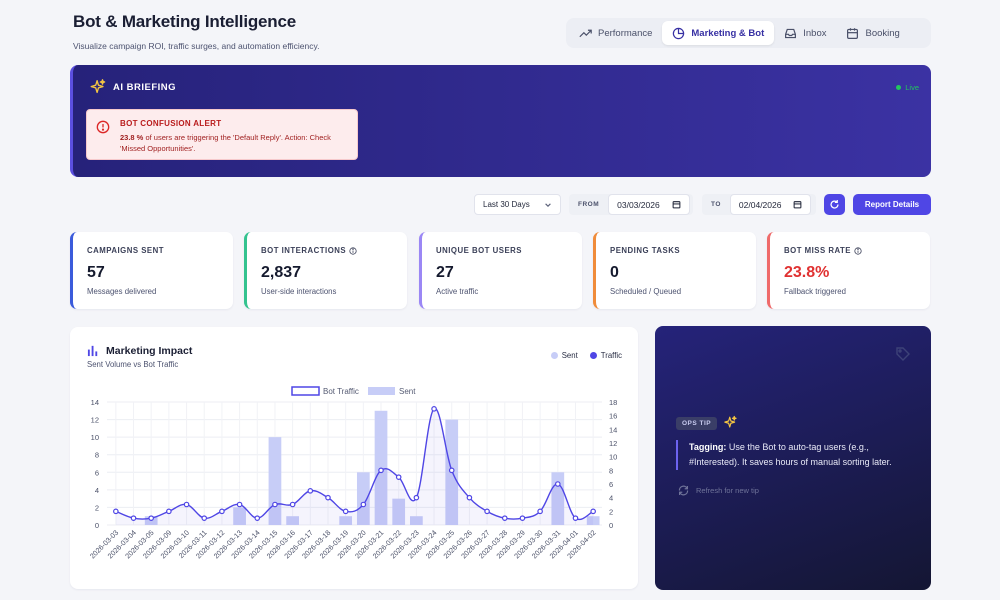 The image size is (1000, 600). Describe the element at coordinates (872, 33) in the screenshot. I see `tab-booking: Booking` at that location.